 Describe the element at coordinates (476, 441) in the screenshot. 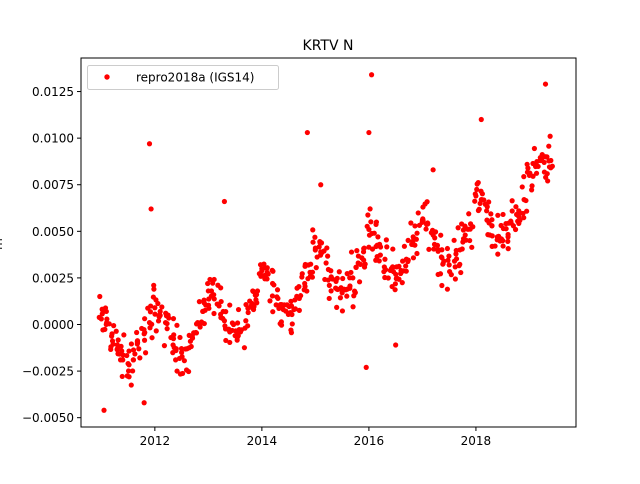

I see `x-tick-label: 2018` at that location.